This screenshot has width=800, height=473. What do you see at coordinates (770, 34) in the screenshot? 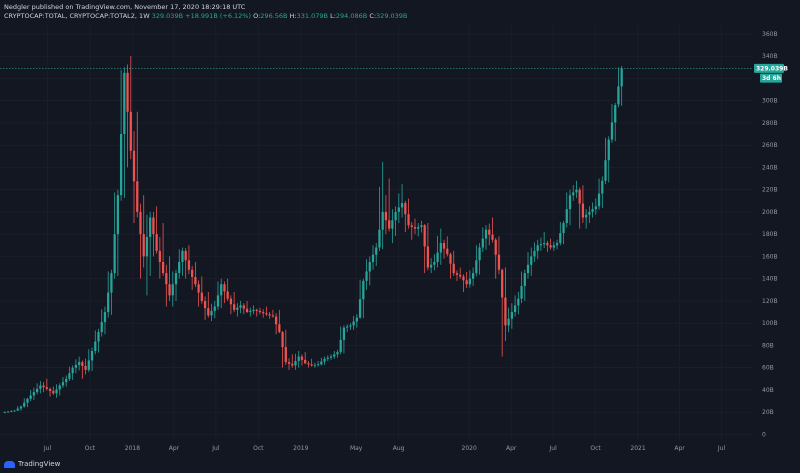
I see `y-tick-label: 360B` at bounding box center [770, 34].